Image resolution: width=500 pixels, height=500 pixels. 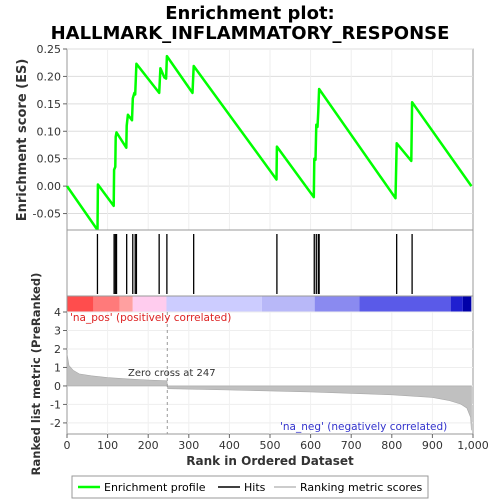 I want to click on hits-panel, so click(x=270, y=263).